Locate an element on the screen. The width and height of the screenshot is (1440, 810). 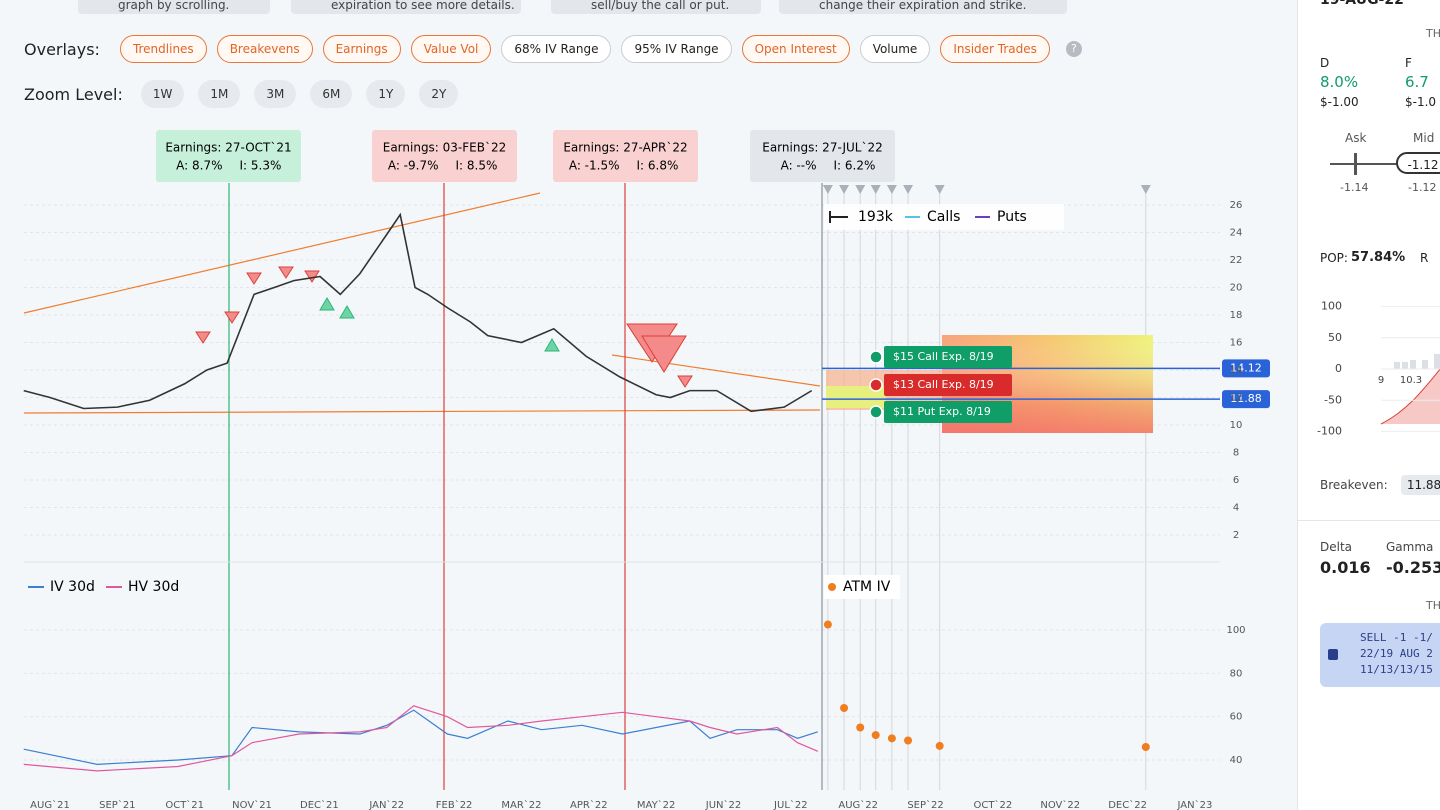
earnings-implied: I: 5.3% is located at coordinates (261, 166).